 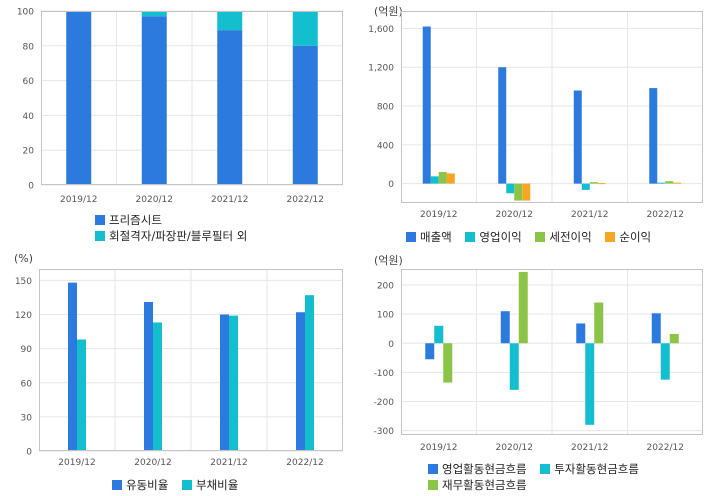 I want to click on y-tick-label: 40, so click(x=29, y=117).